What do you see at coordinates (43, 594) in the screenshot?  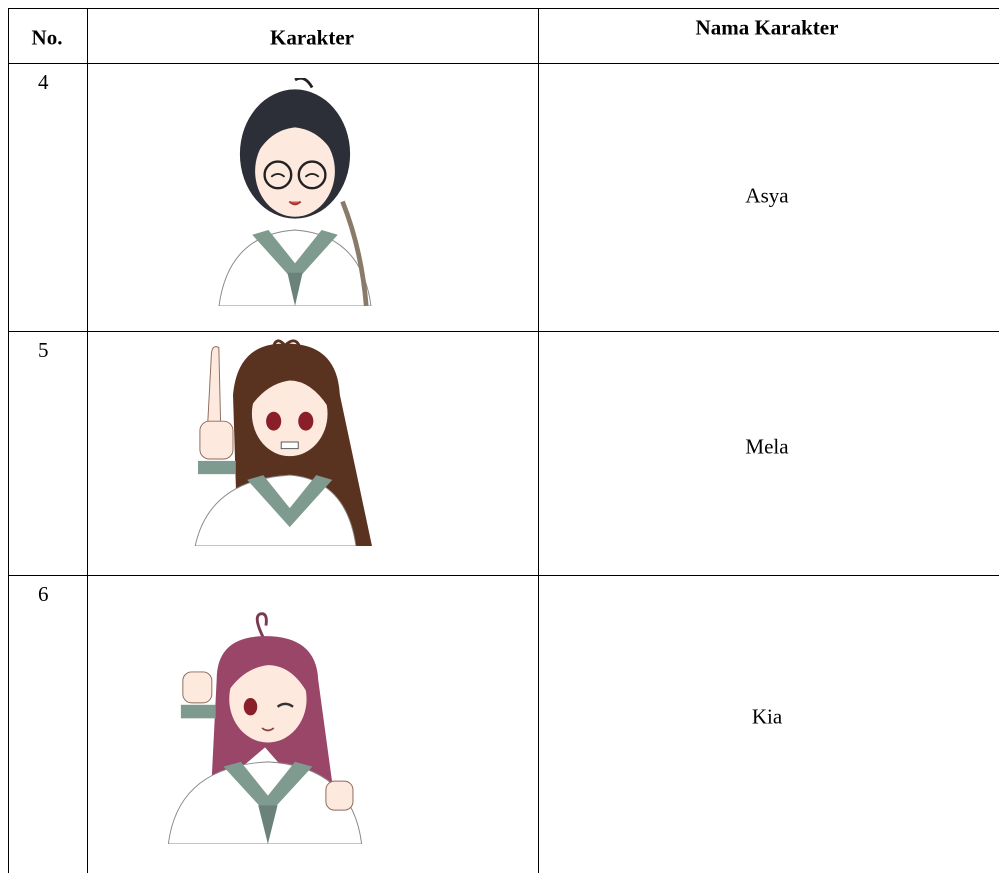 I see `row-number: 6` at bounding box center [43, 594].